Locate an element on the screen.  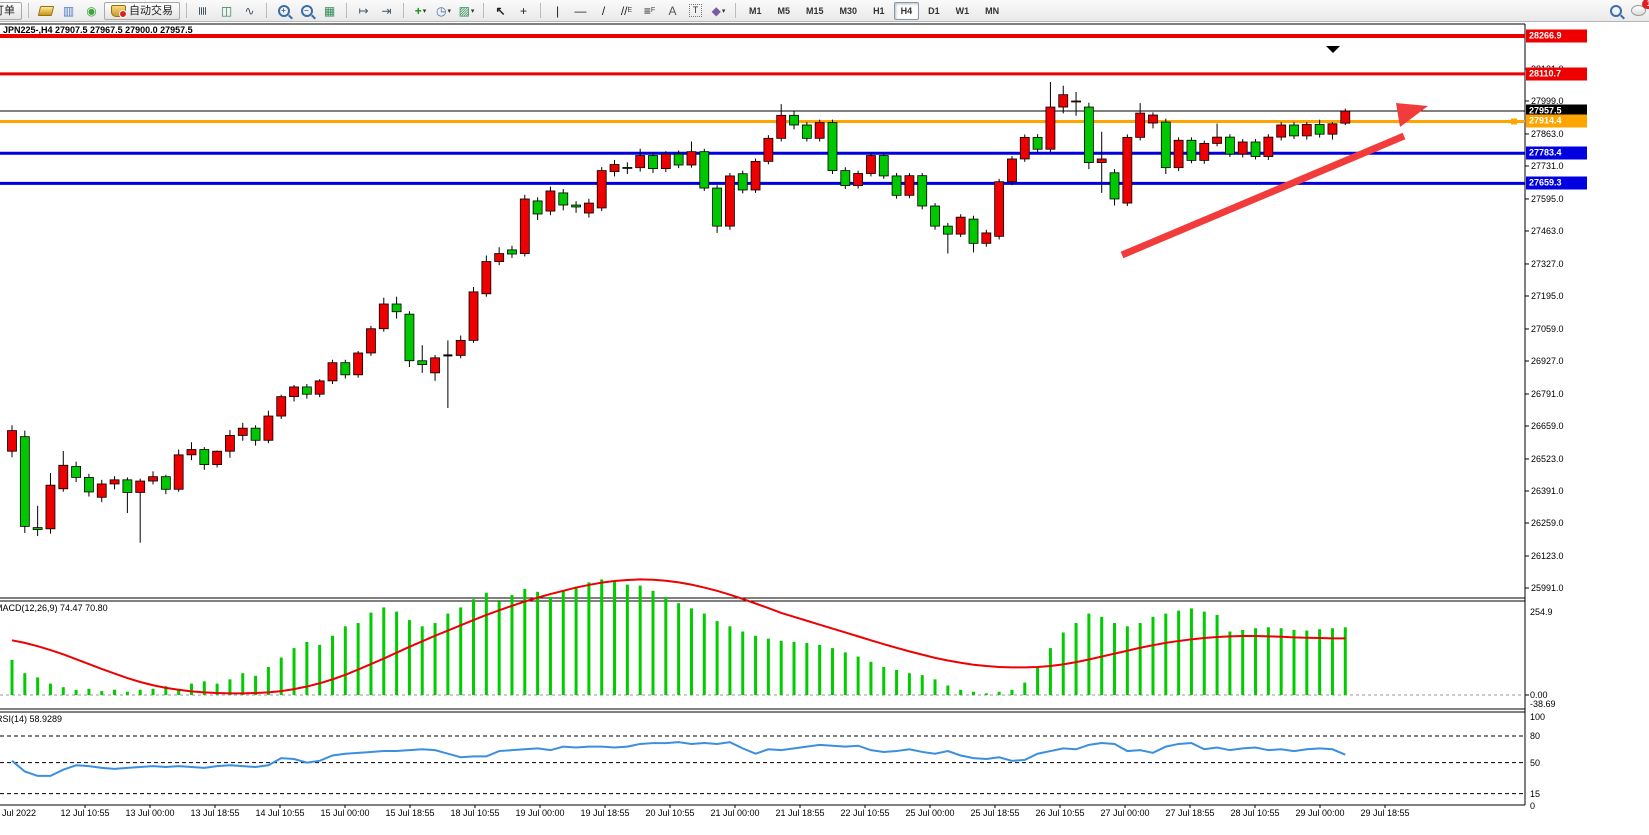
timeframe-h1-button: H1 is located at coordinates (879, 10).